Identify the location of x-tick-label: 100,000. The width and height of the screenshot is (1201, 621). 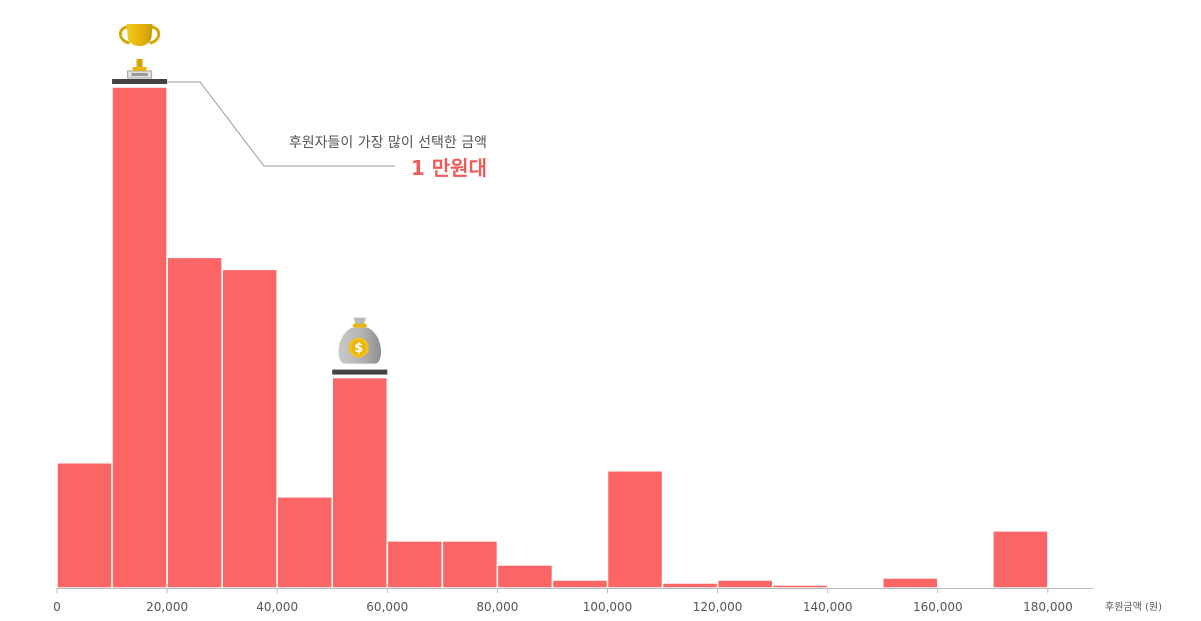
(608, 607).